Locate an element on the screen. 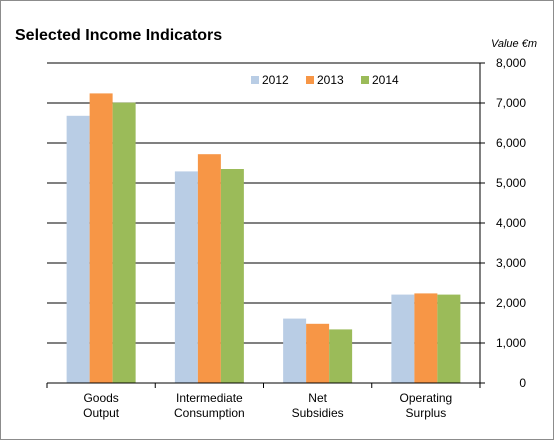 Image resolution: width=554 pixels, height=440 pixels. x-category-label: Consumption is located at coordinates (209, 413).